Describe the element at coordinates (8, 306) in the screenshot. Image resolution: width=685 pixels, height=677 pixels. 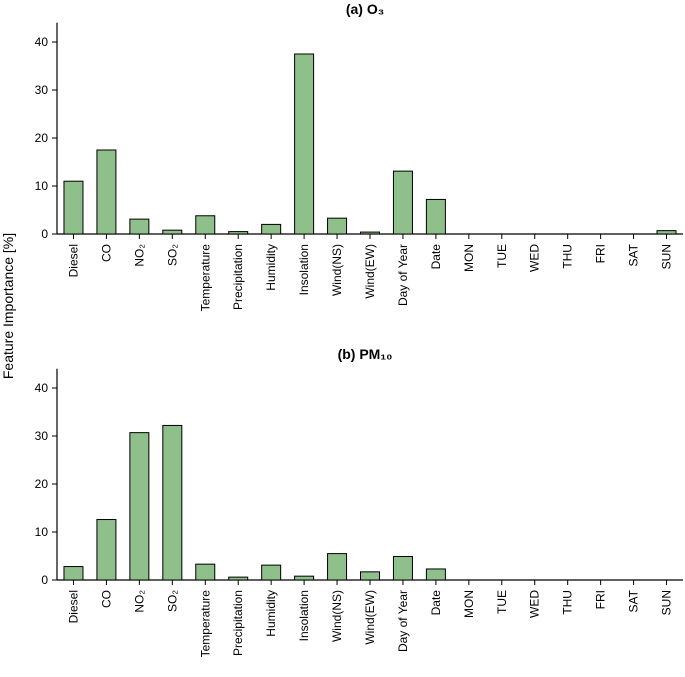
I see `y-axis-label: Feature Importance [%]` at that location.